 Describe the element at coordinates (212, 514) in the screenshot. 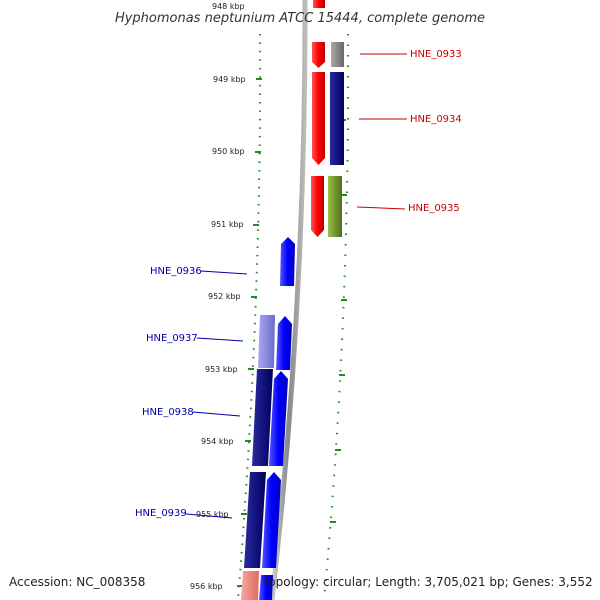

I see `scale-tick-label: 955 kbp` at that location.